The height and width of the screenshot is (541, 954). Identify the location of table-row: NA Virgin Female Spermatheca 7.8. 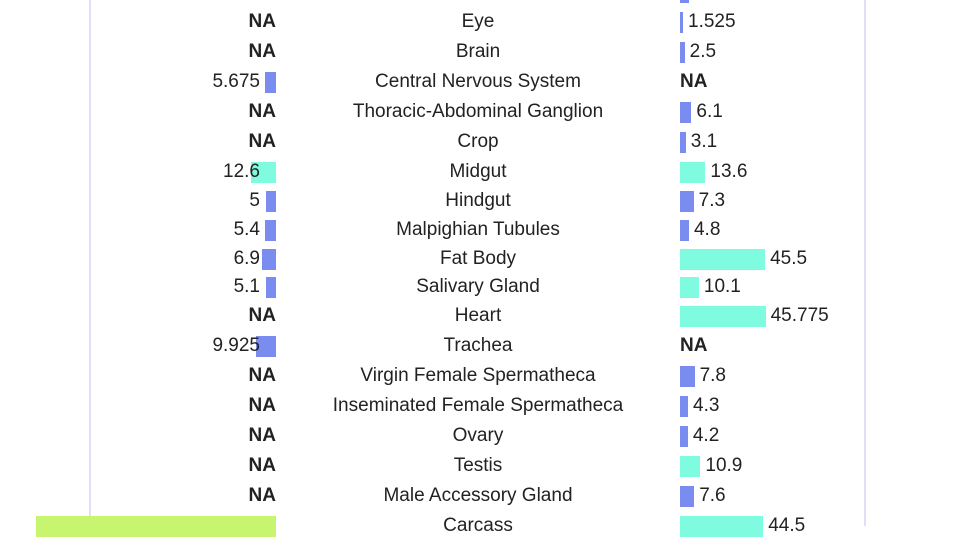
(477, 376).